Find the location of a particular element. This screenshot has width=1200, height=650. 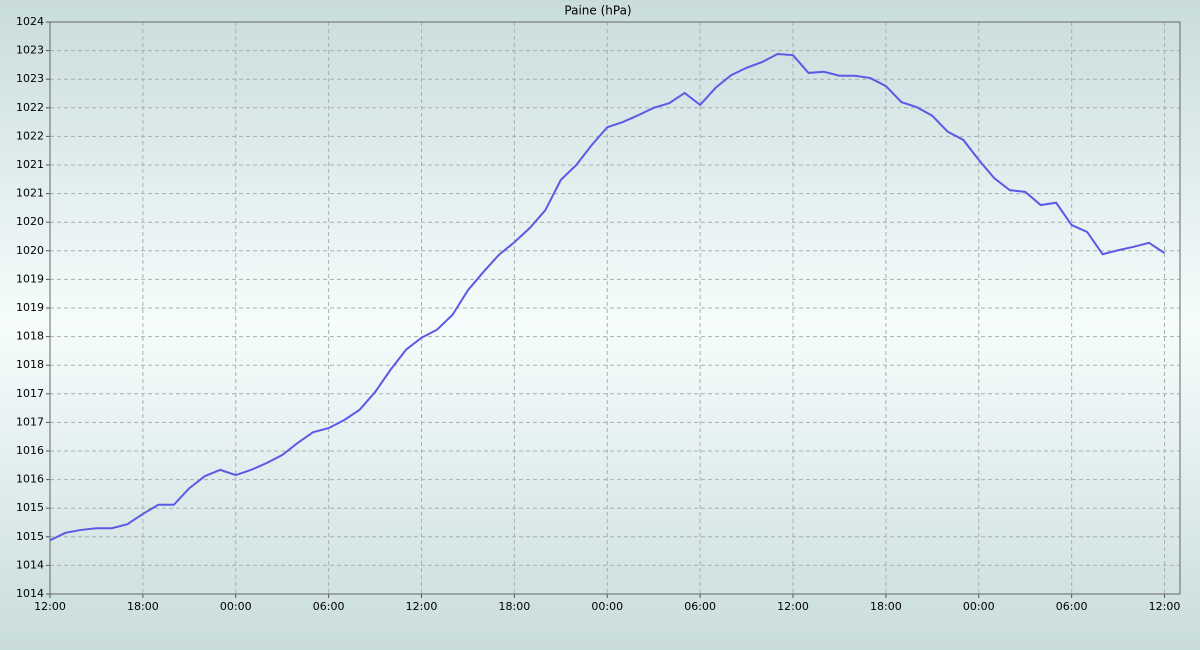

chart-title: Paine (hPa) is located at coordinates (597, 11).